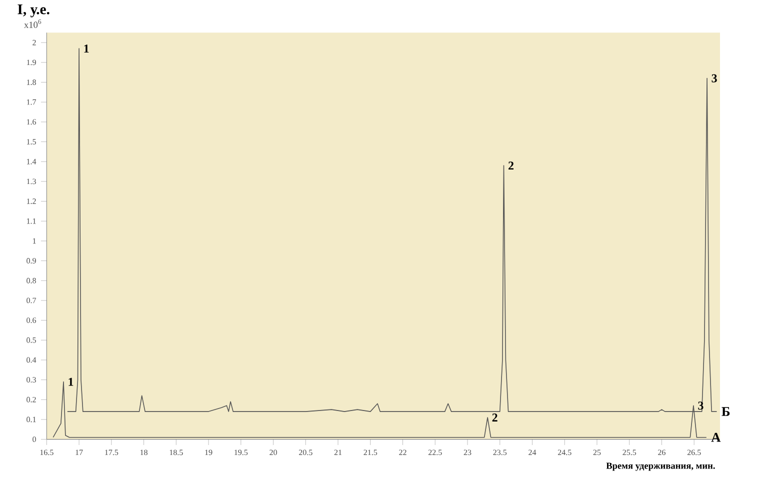 The height and width of the screenshot is (482, 769). I want to click on x-tick-label: 24, so click(532, 453).